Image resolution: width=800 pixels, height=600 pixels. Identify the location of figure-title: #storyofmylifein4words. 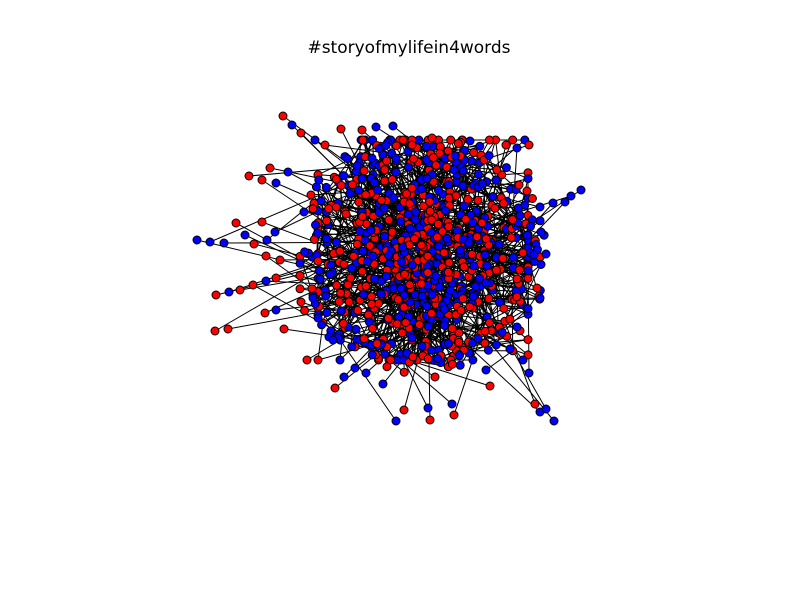
(408, 48).